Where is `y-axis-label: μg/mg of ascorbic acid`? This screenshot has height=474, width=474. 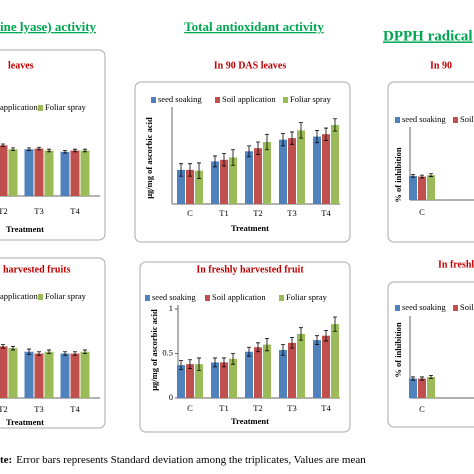
y-axis-label: μg/mg of ascorbic acid is located at coordinates (149, 158).